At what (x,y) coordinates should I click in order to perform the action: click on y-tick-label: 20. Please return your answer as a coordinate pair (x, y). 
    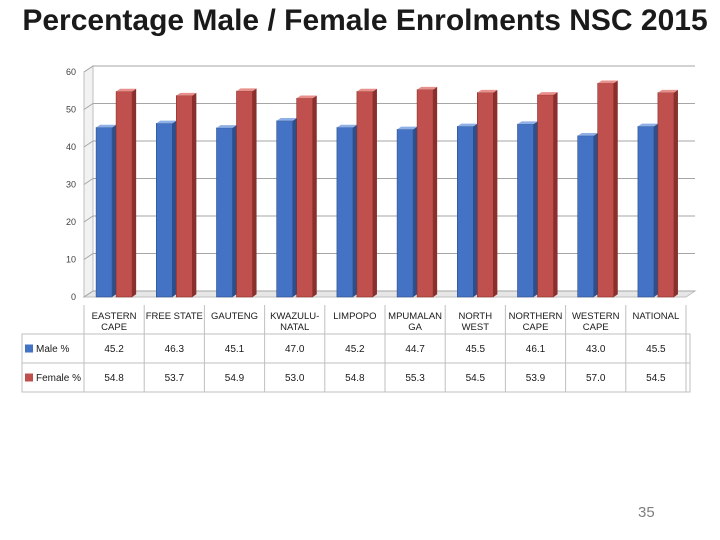
    Looking at the image, I should click on (71, 222).